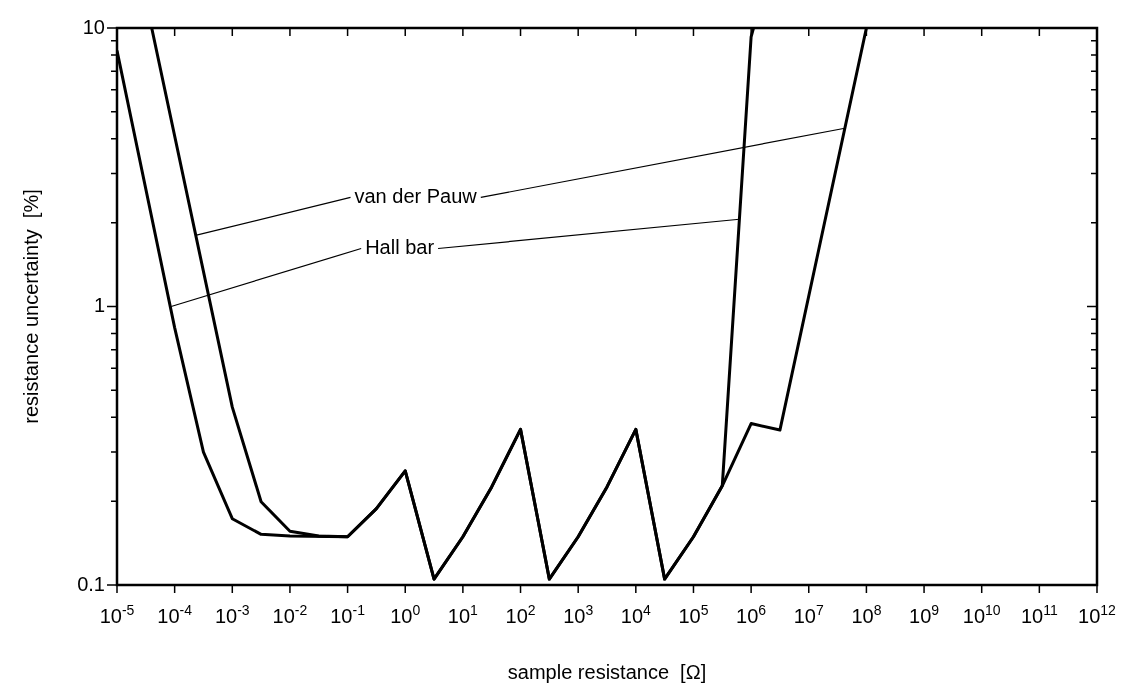 This screenshot has height=686, width=1124. I want to click on annotation: van der Pauw, so click(416, 195).